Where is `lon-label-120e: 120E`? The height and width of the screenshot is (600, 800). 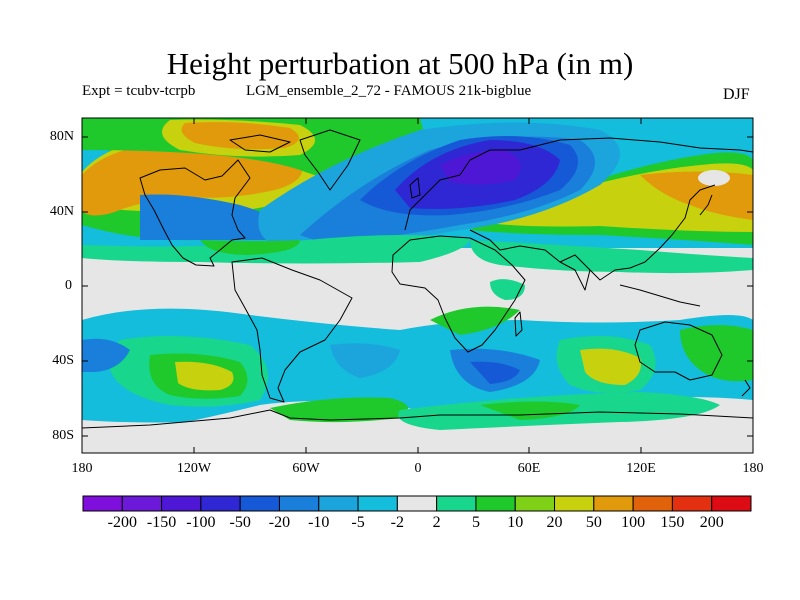
lon-label-120e: 120E is located at coordinates (641, 468).